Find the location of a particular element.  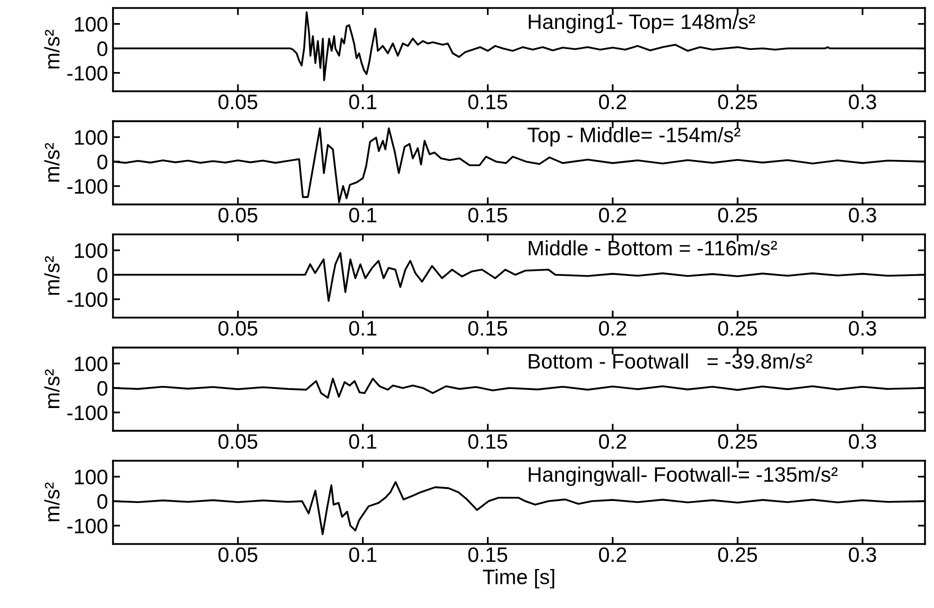

annotation: Top - Middle= -154m/s² is located at coordinates (634, 136).